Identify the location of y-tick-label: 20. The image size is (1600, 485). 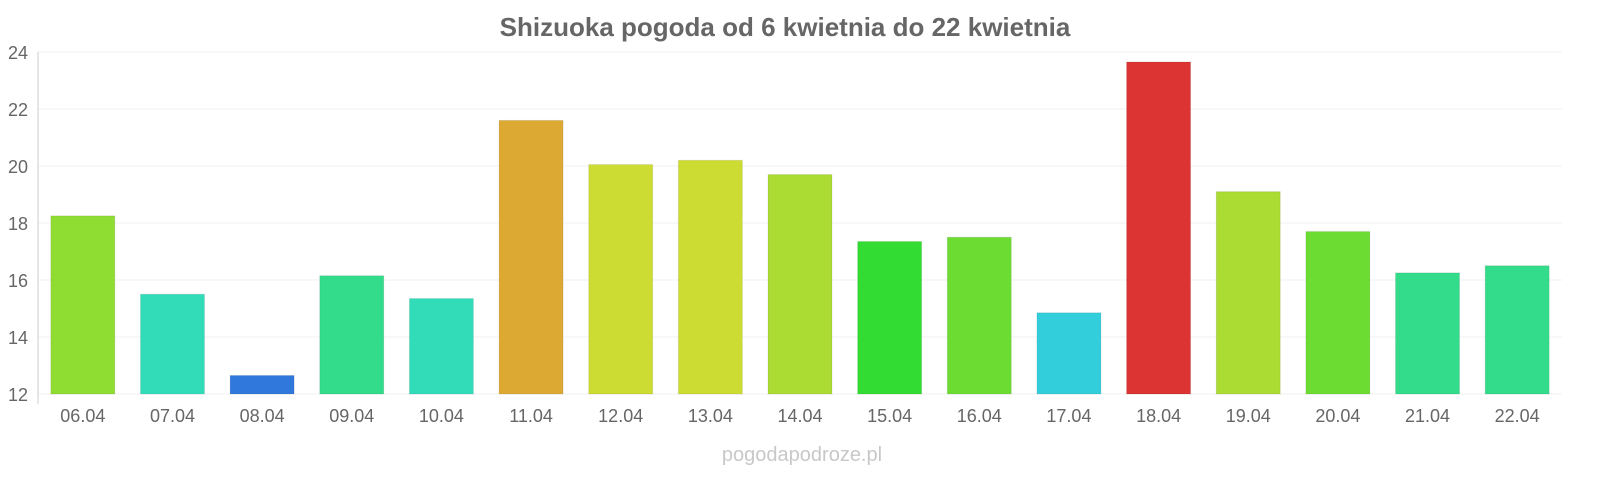
(18, 167).